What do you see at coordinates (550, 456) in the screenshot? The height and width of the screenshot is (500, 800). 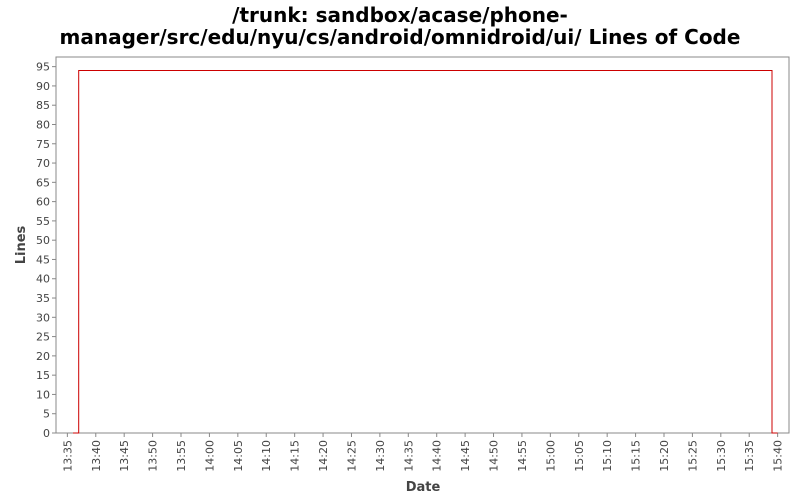 I see `x-tick-label: 15:00` at bounding box center [550, 456].